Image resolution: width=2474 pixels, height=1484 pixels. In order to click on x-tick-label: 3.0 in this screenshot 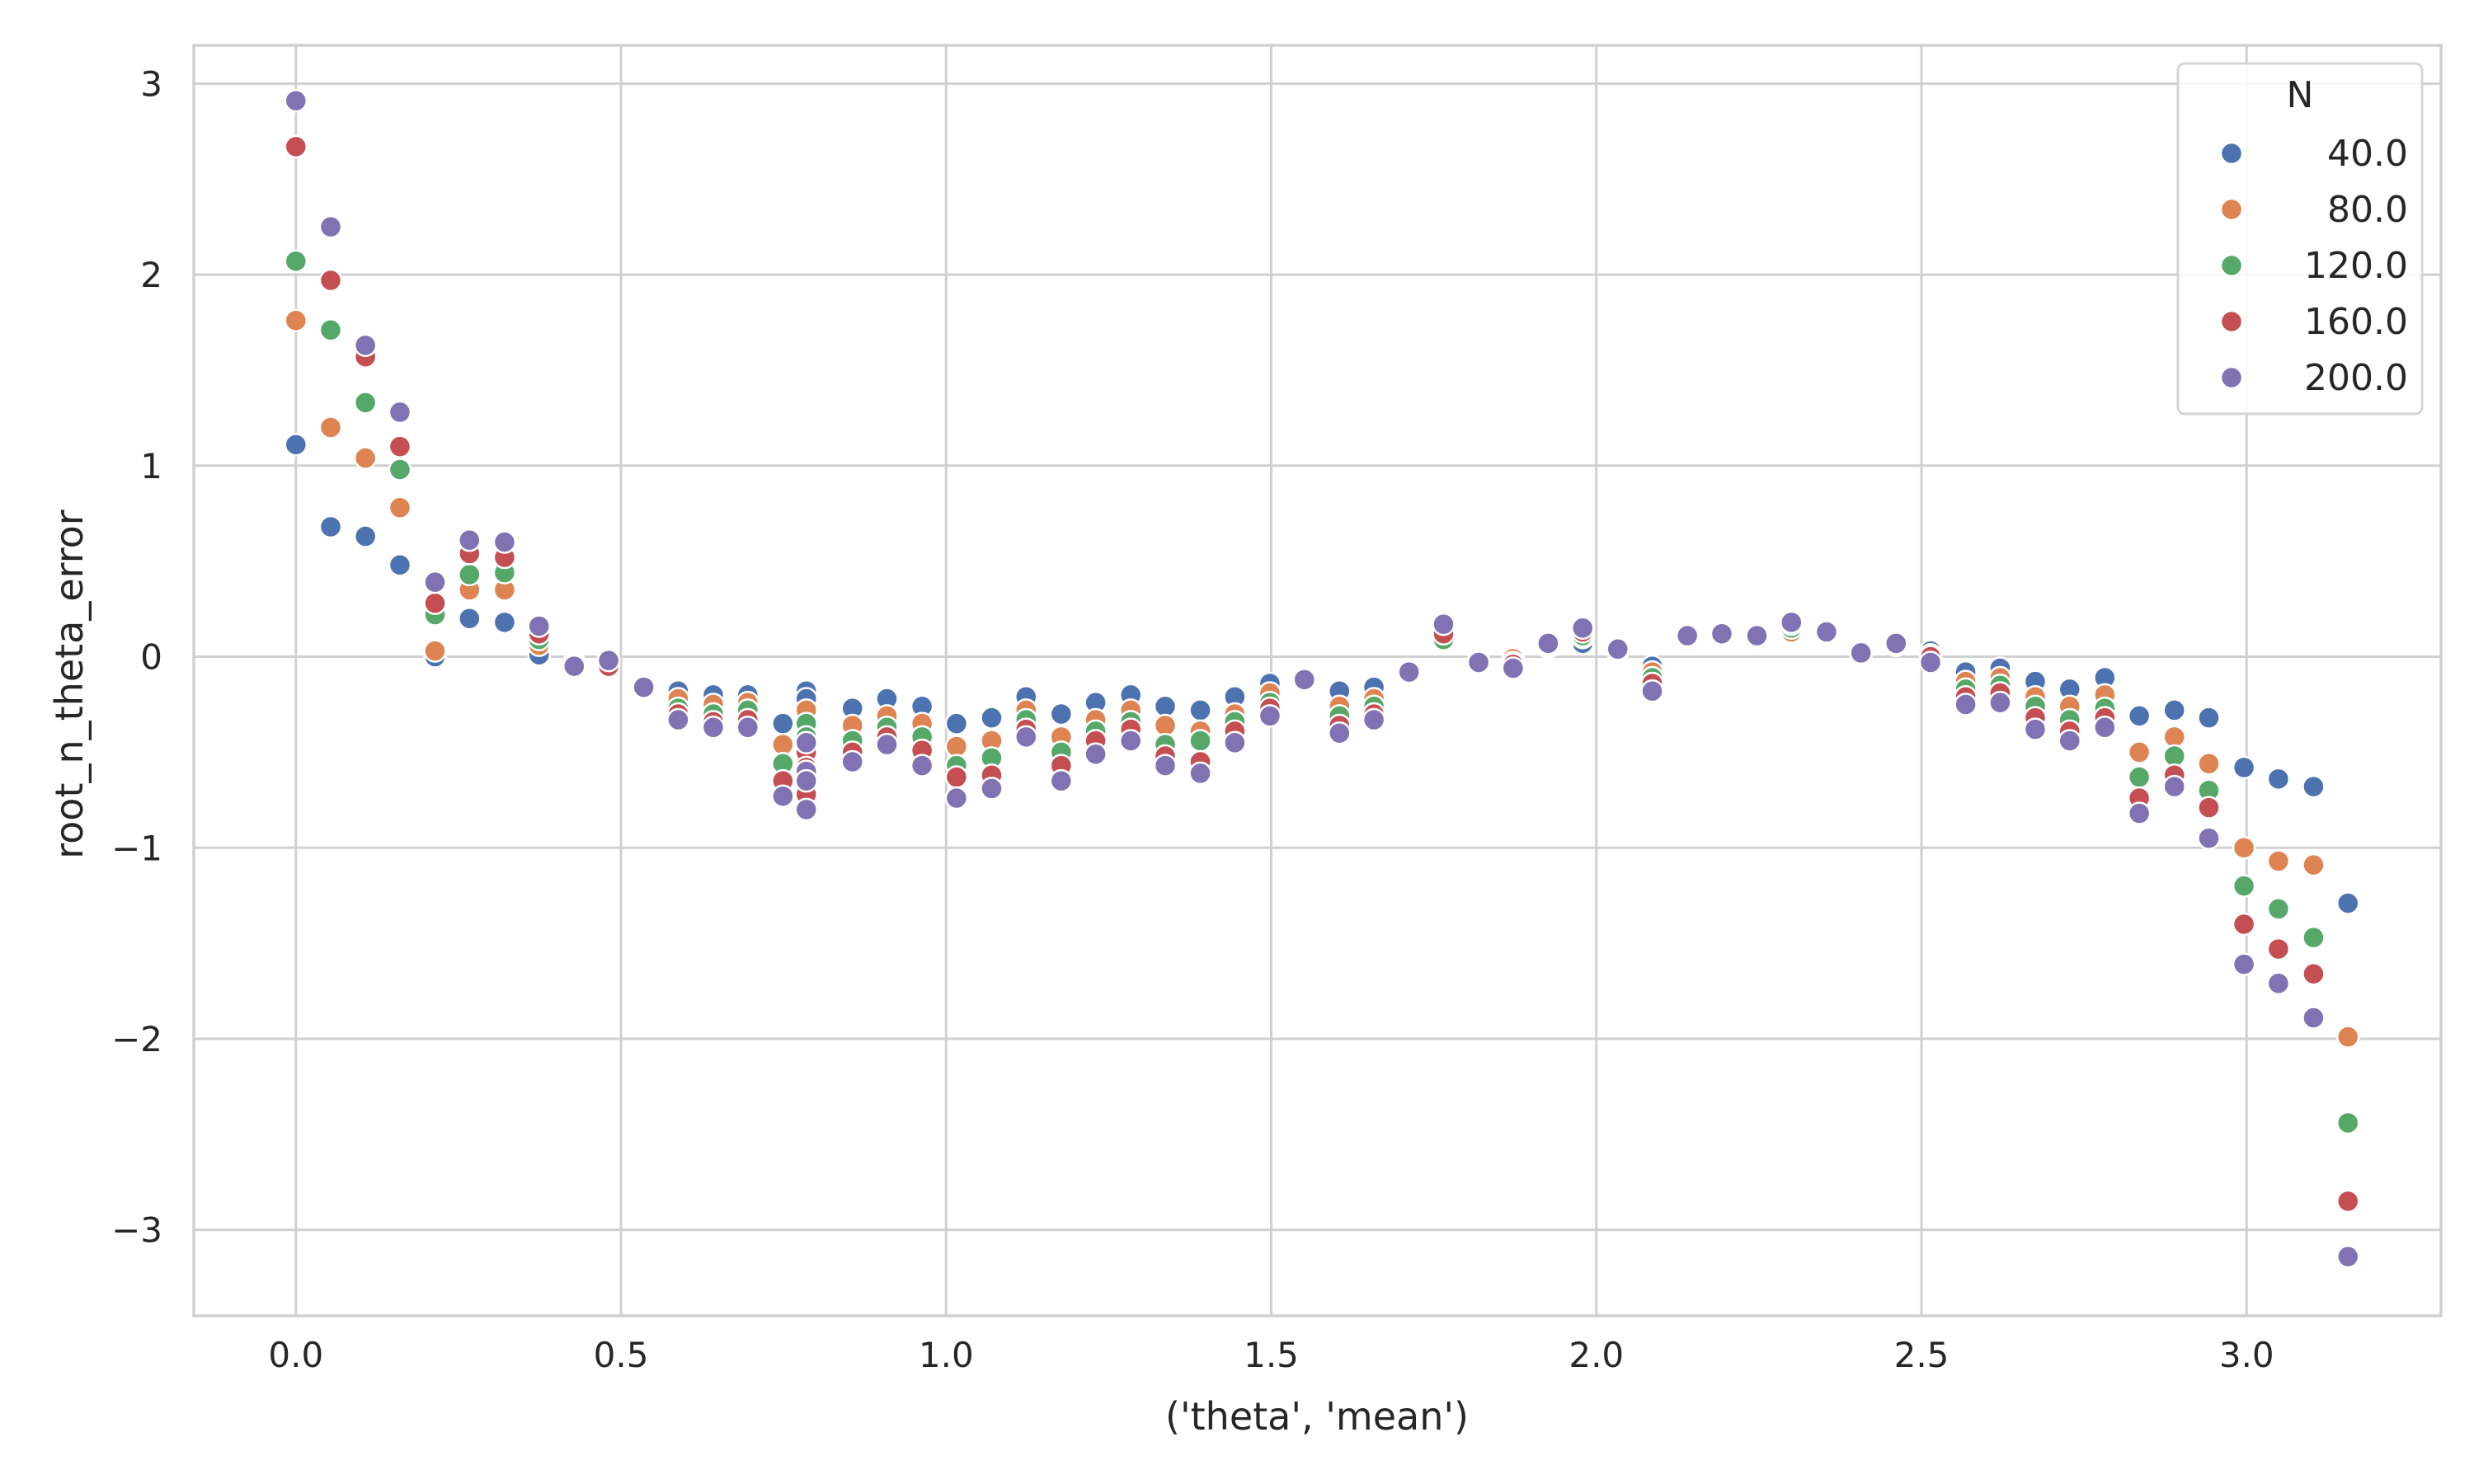, I will do `click(2246, 1355)`.